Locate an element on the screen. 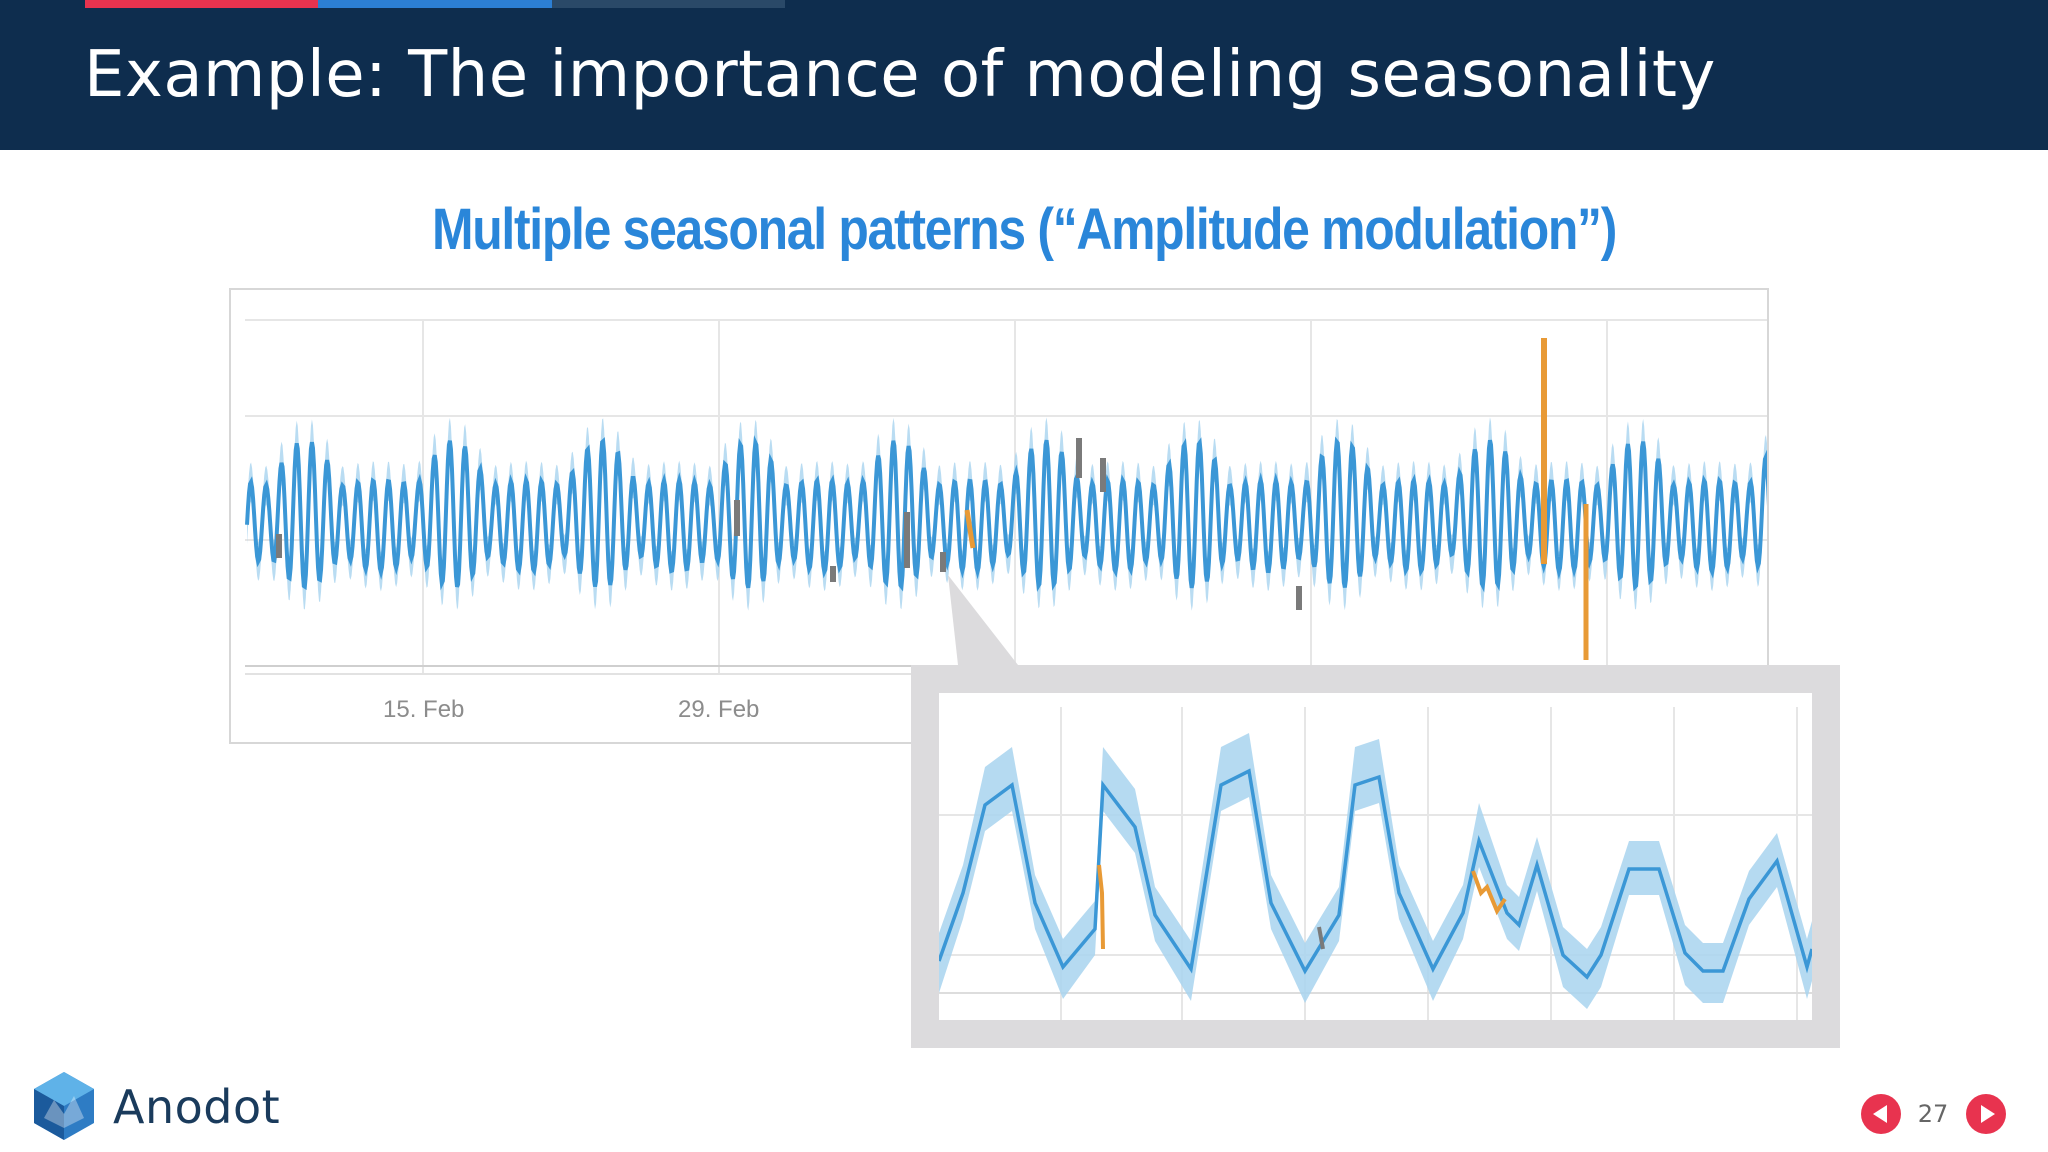  zoom-detail-chart is located at coordinates (1375, 856).